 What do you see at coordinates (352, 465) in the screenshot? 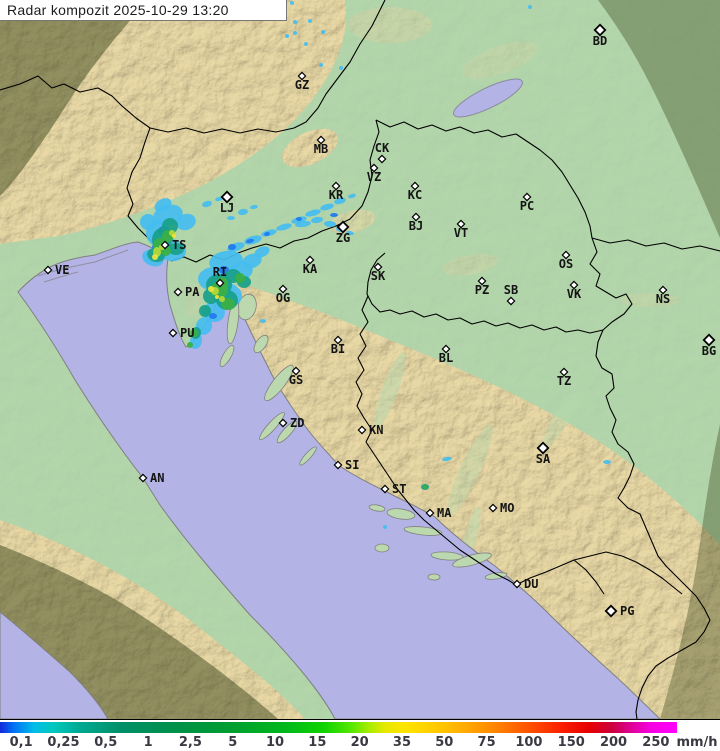
I see `city-label-SI: SI` at bounding box center [352, 465].